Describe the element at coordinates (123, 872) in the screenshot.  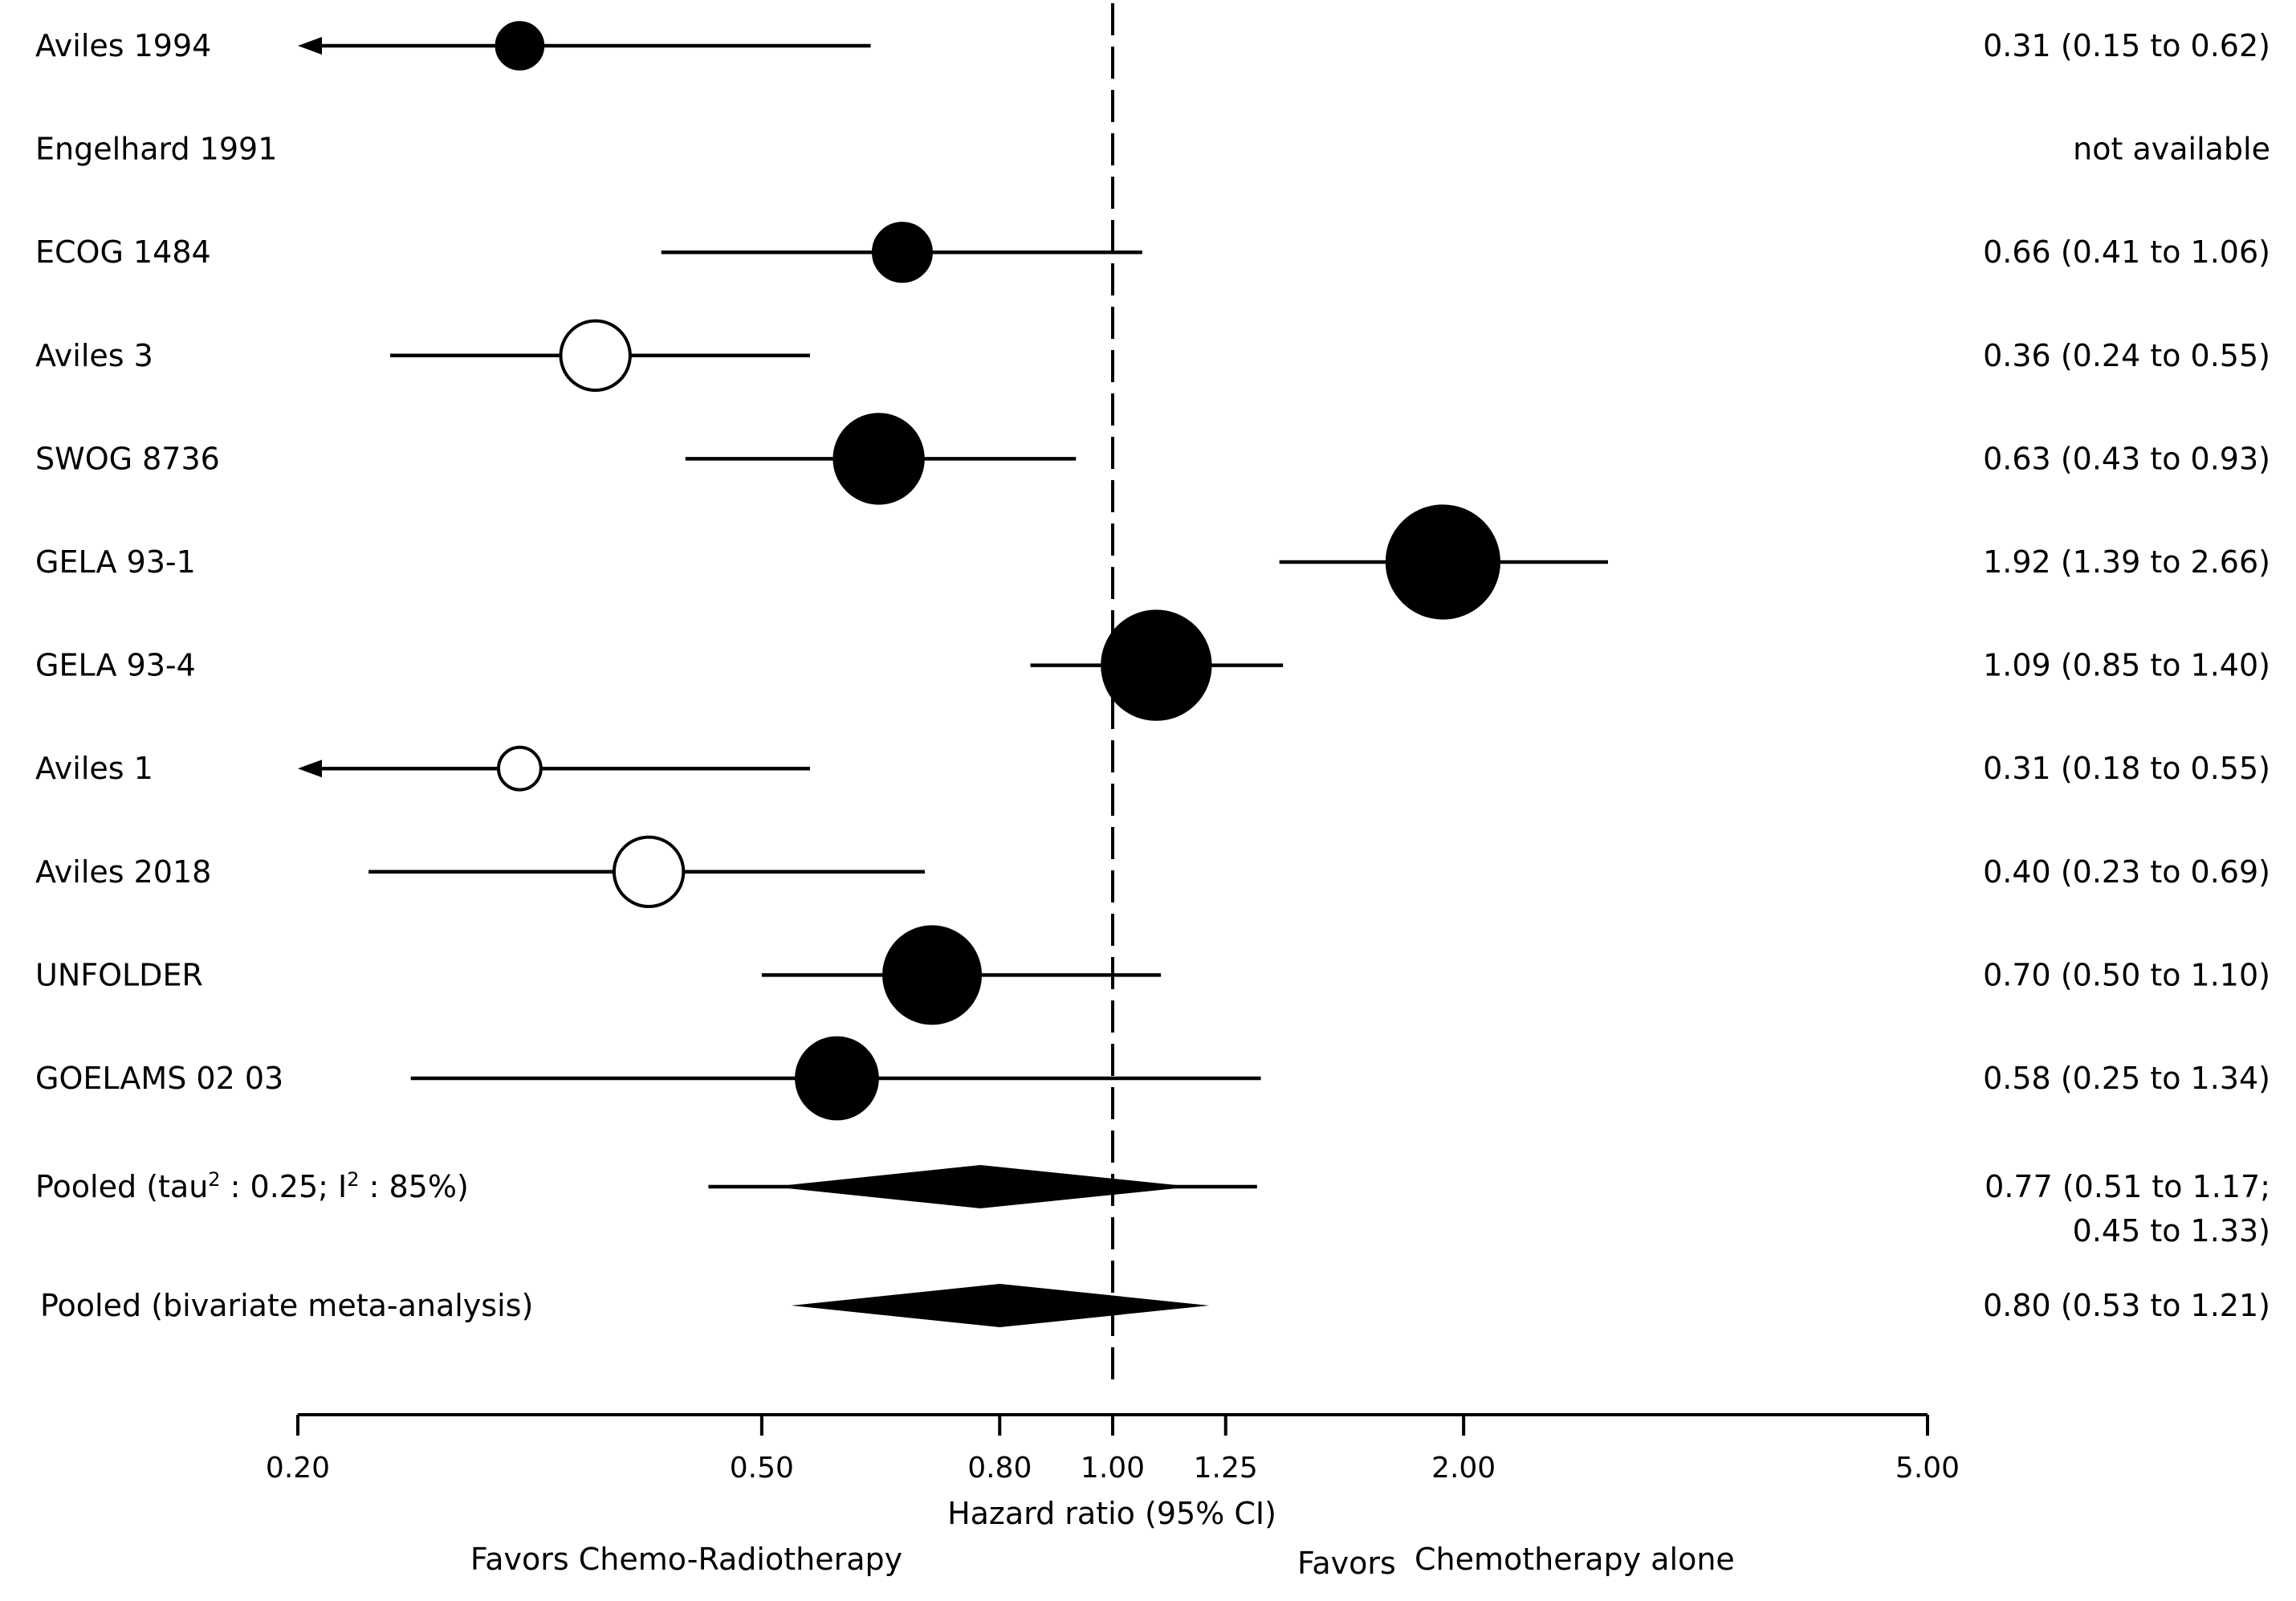
I see `study-label-aviles-2018: Aviles 2018` at that location.